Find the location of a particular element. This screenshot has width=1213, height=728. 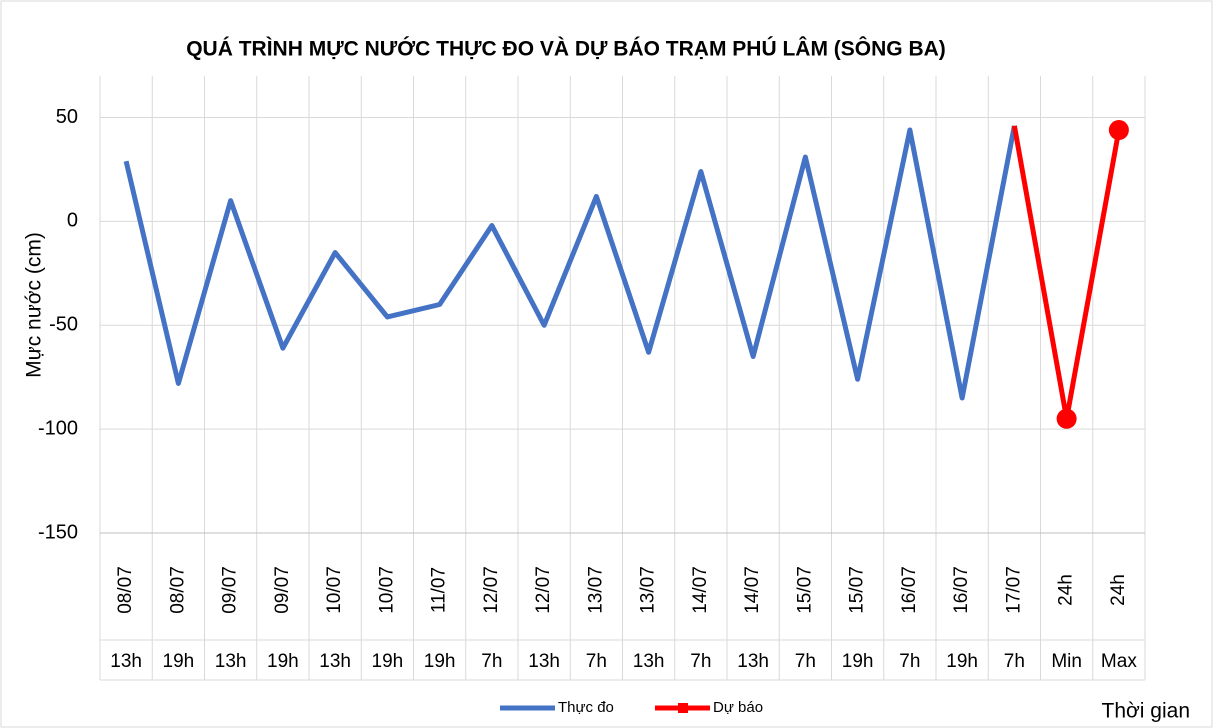

y-tick-label: 0 is located at coordinates (72, 221).